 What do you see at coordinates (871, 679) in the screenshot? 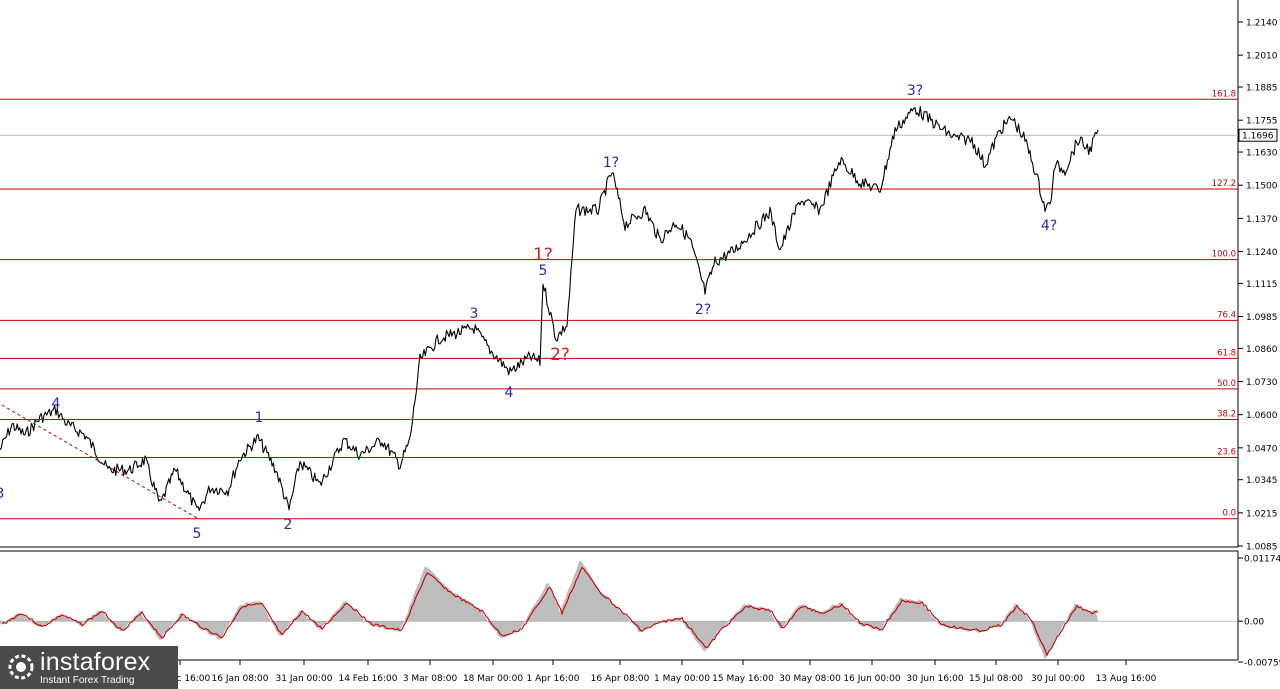
I see `time-tick-label: 16 Jun 00:00` at bounding box center [871, 679].